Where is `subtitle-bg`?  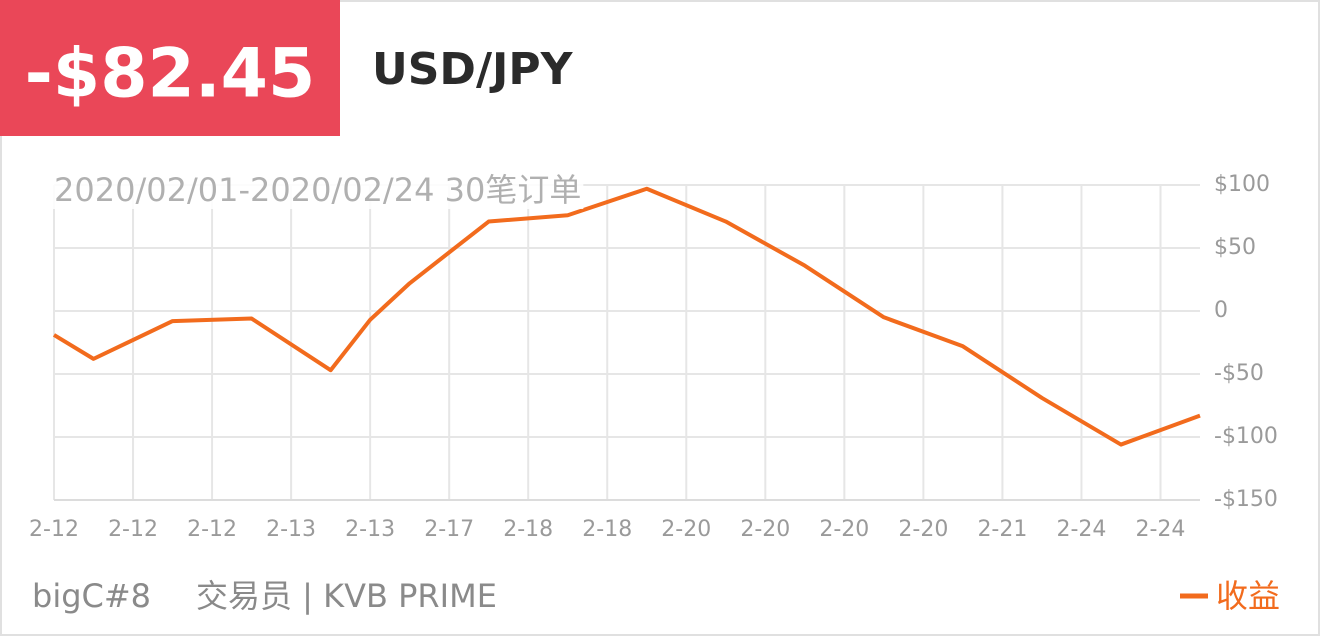 subtitle-bg is located at coordinates (318, 190).